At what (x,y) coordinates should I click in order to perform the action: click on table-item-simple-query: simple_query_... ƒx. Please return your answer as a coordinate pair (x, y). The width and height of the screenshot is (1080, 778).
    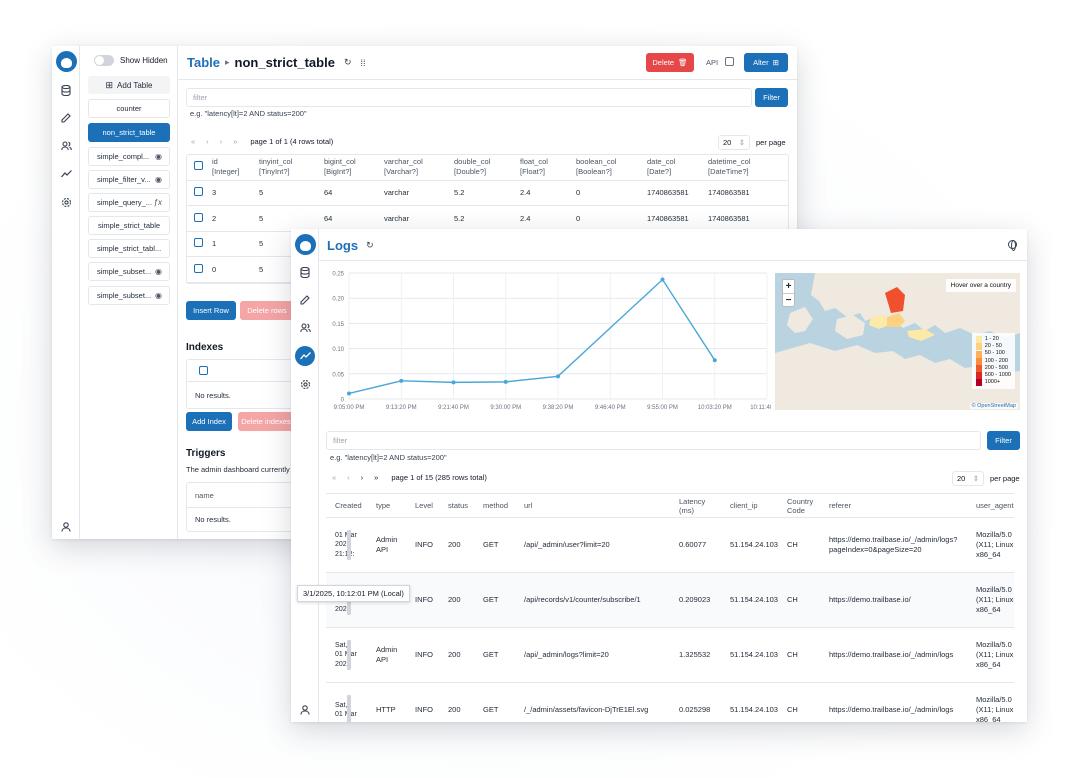
    Looking at the image, I should click on (129, 202).